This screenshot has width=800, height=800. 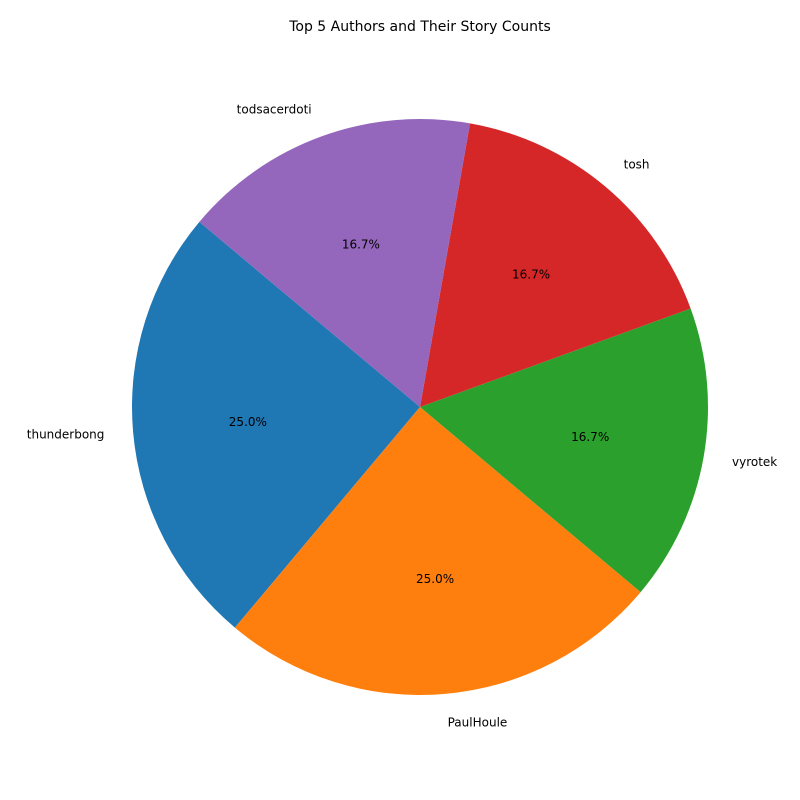 What do you see at coordinates (564, 450) in the screenshot?
I see `pie-slice-vyrotek` at bounding box center [564, 450].